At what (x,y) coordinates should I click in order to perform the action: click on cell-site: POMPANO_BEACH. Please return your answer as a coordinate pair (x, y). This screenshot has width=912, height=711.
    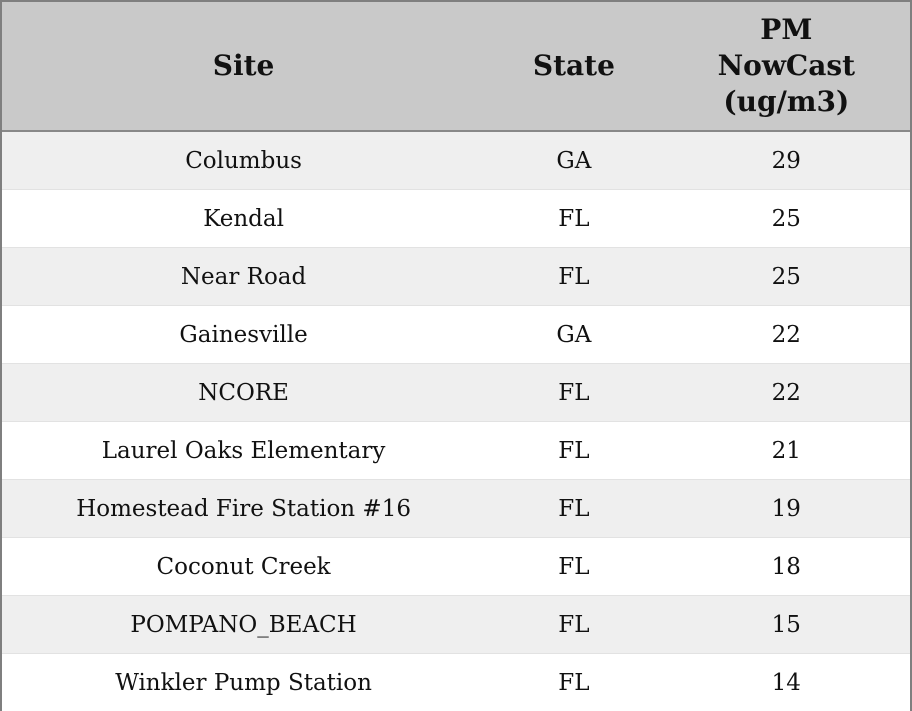
    Looking at the image, I should click on (244, 624).